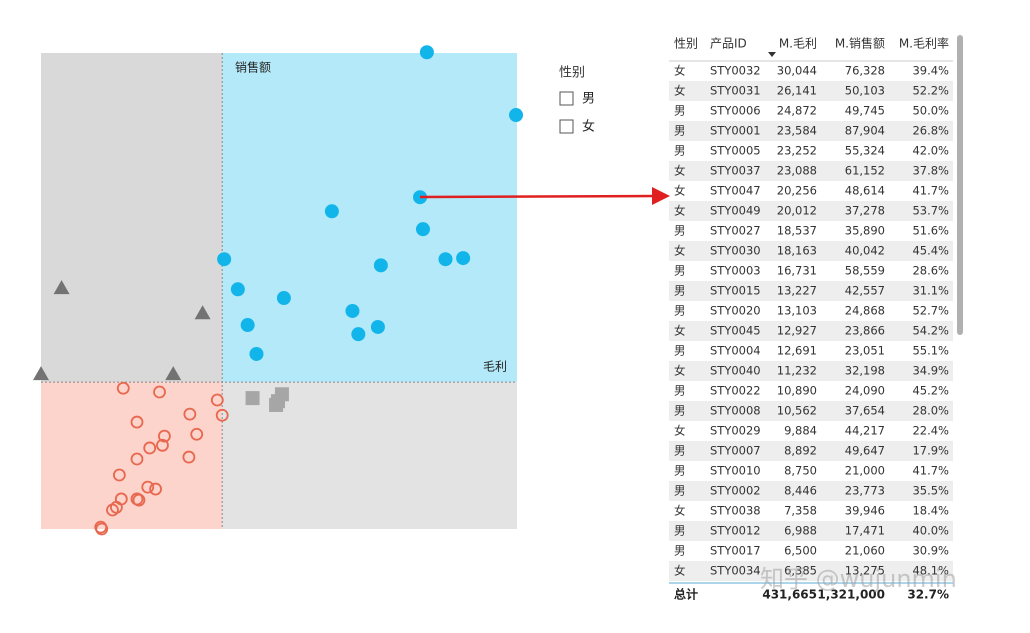  I want to click on table-cell: 40.0%, so click(930, 531).